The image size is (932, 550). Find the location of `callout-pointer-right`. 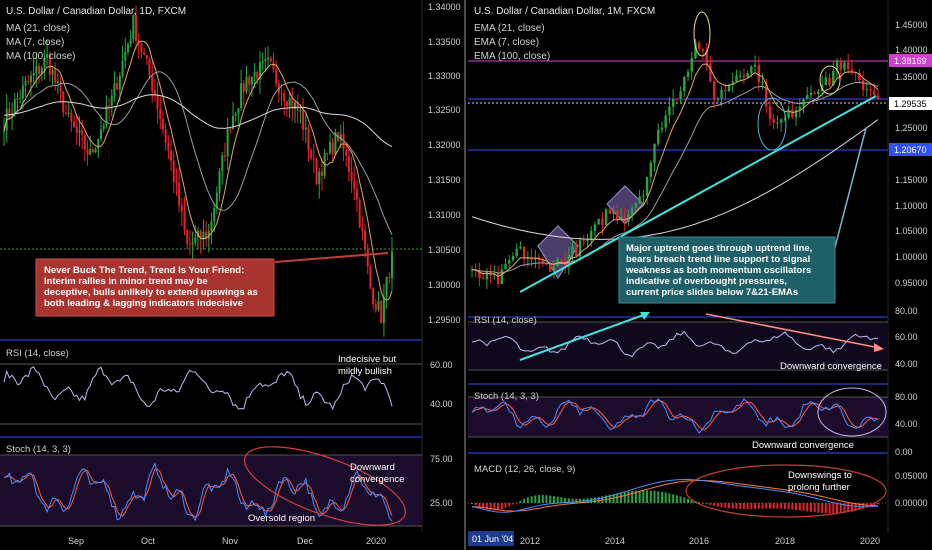

callout-pointer-right is located at coordinates (849, 191).